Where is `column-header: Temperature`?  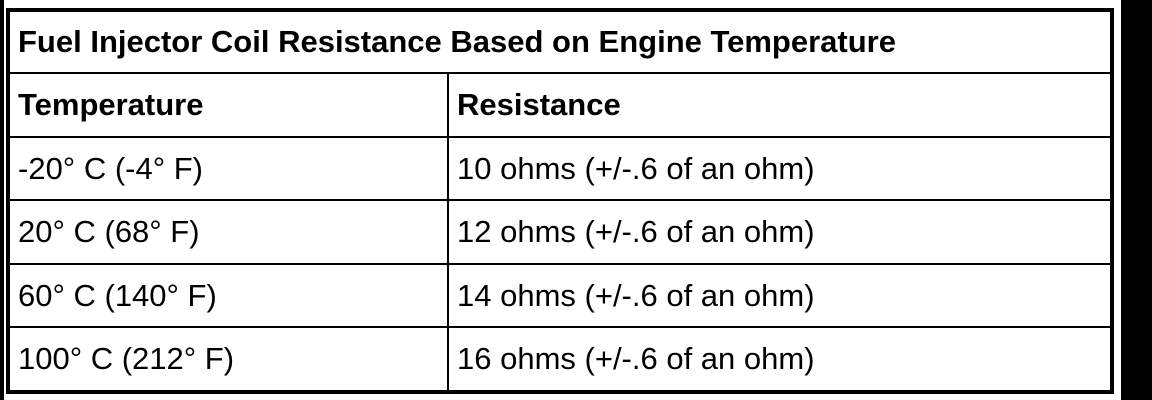 column-header: Temperature is located at coordinates (228, 105).